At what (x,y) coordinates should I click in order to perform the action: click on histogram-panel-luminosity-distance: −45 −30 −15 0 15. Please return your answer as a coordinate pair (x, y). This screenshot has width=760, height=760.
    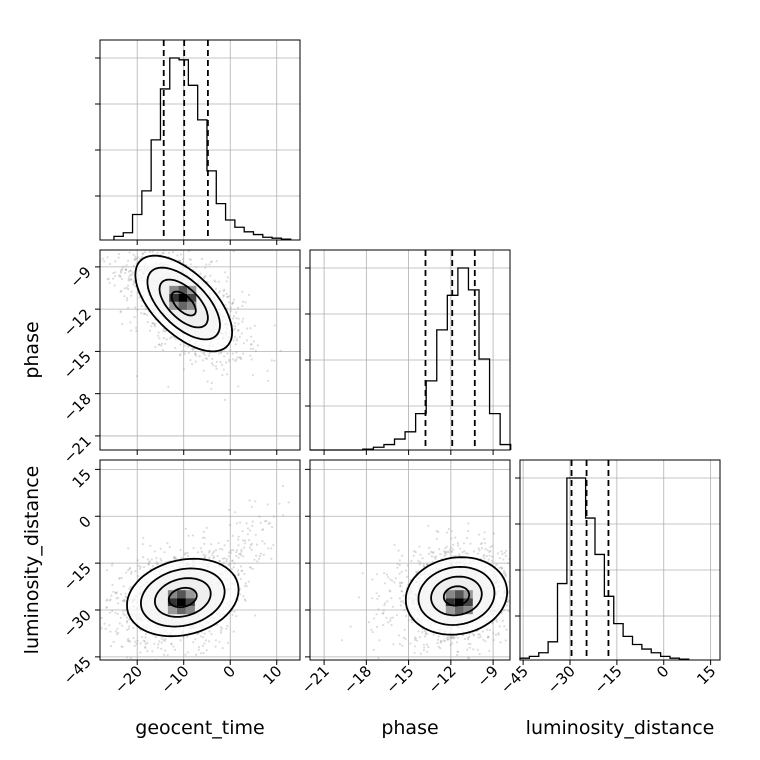
    Looking at the image, I should click on (609, 578).